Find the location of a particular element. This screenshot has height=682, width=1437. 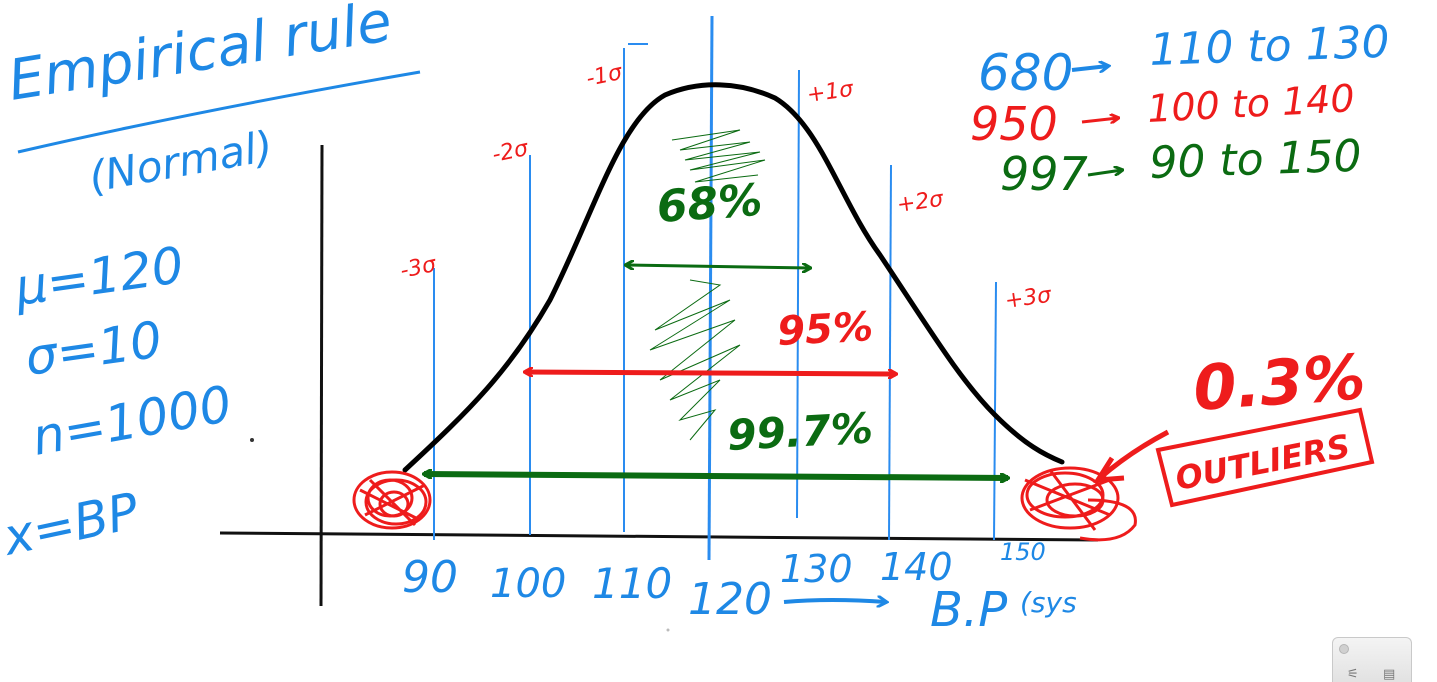

std-dev-value: σ=10 is located at coordinates (94, 348).